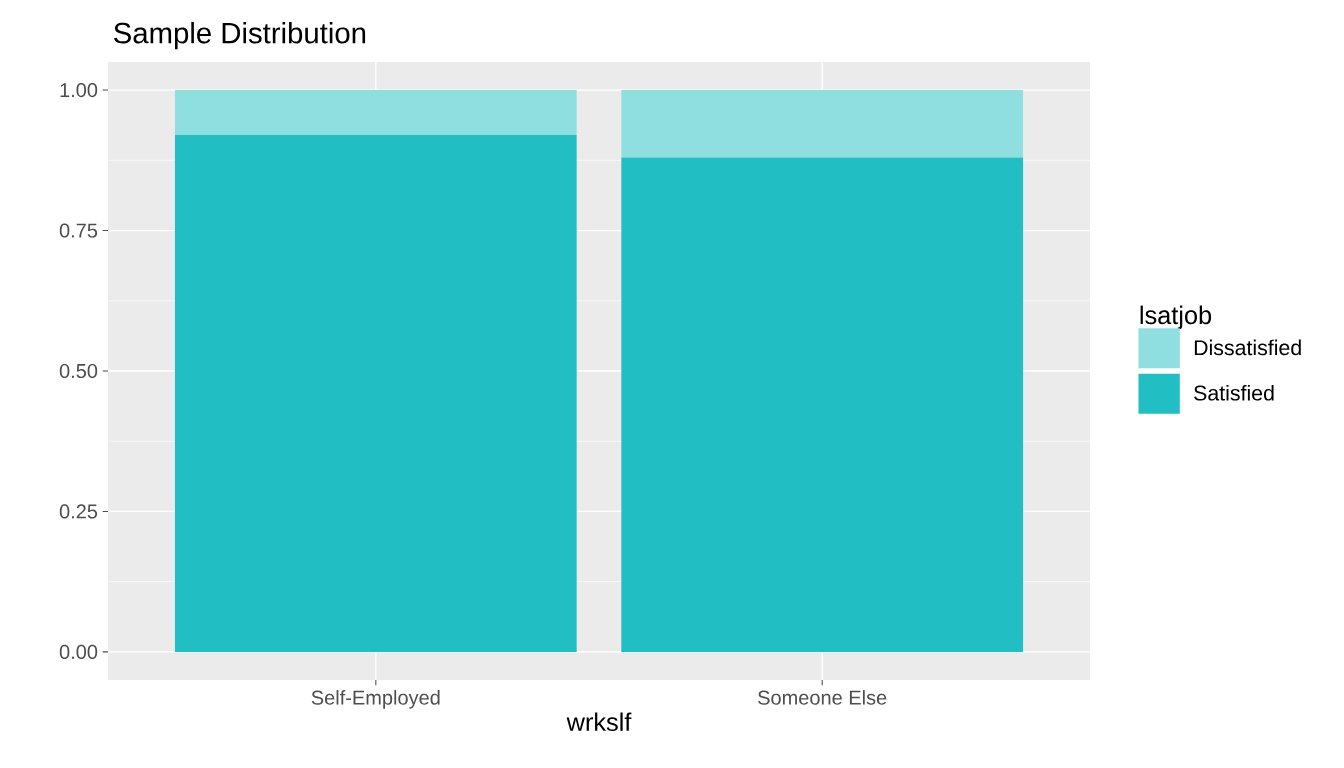 This screenshot has width=1344, height=768. I want to click on y-tick-label: 0.50, so click(78, 371).